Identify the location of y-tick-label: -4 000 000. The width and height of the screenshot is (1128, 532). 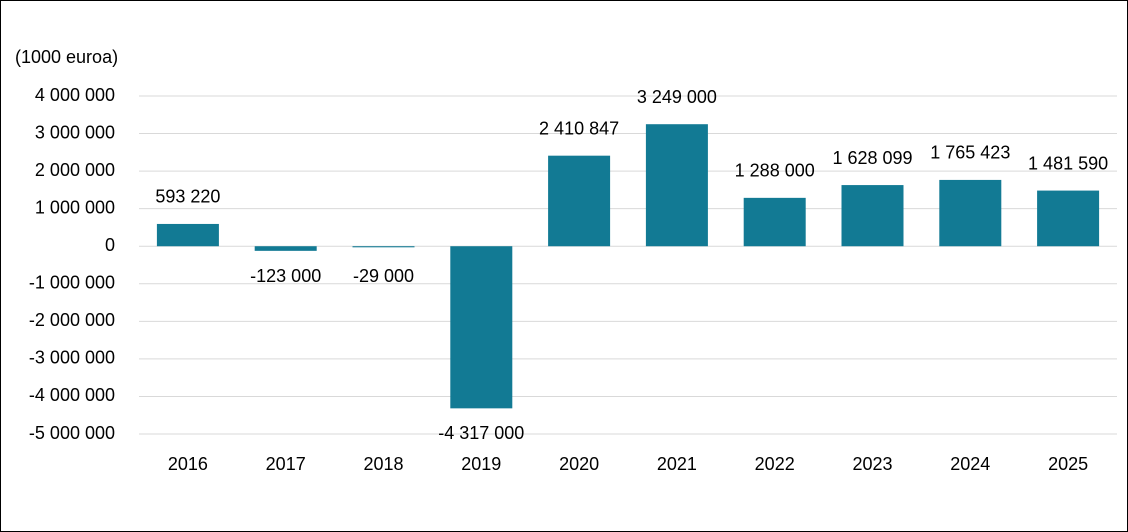
(72, 395).